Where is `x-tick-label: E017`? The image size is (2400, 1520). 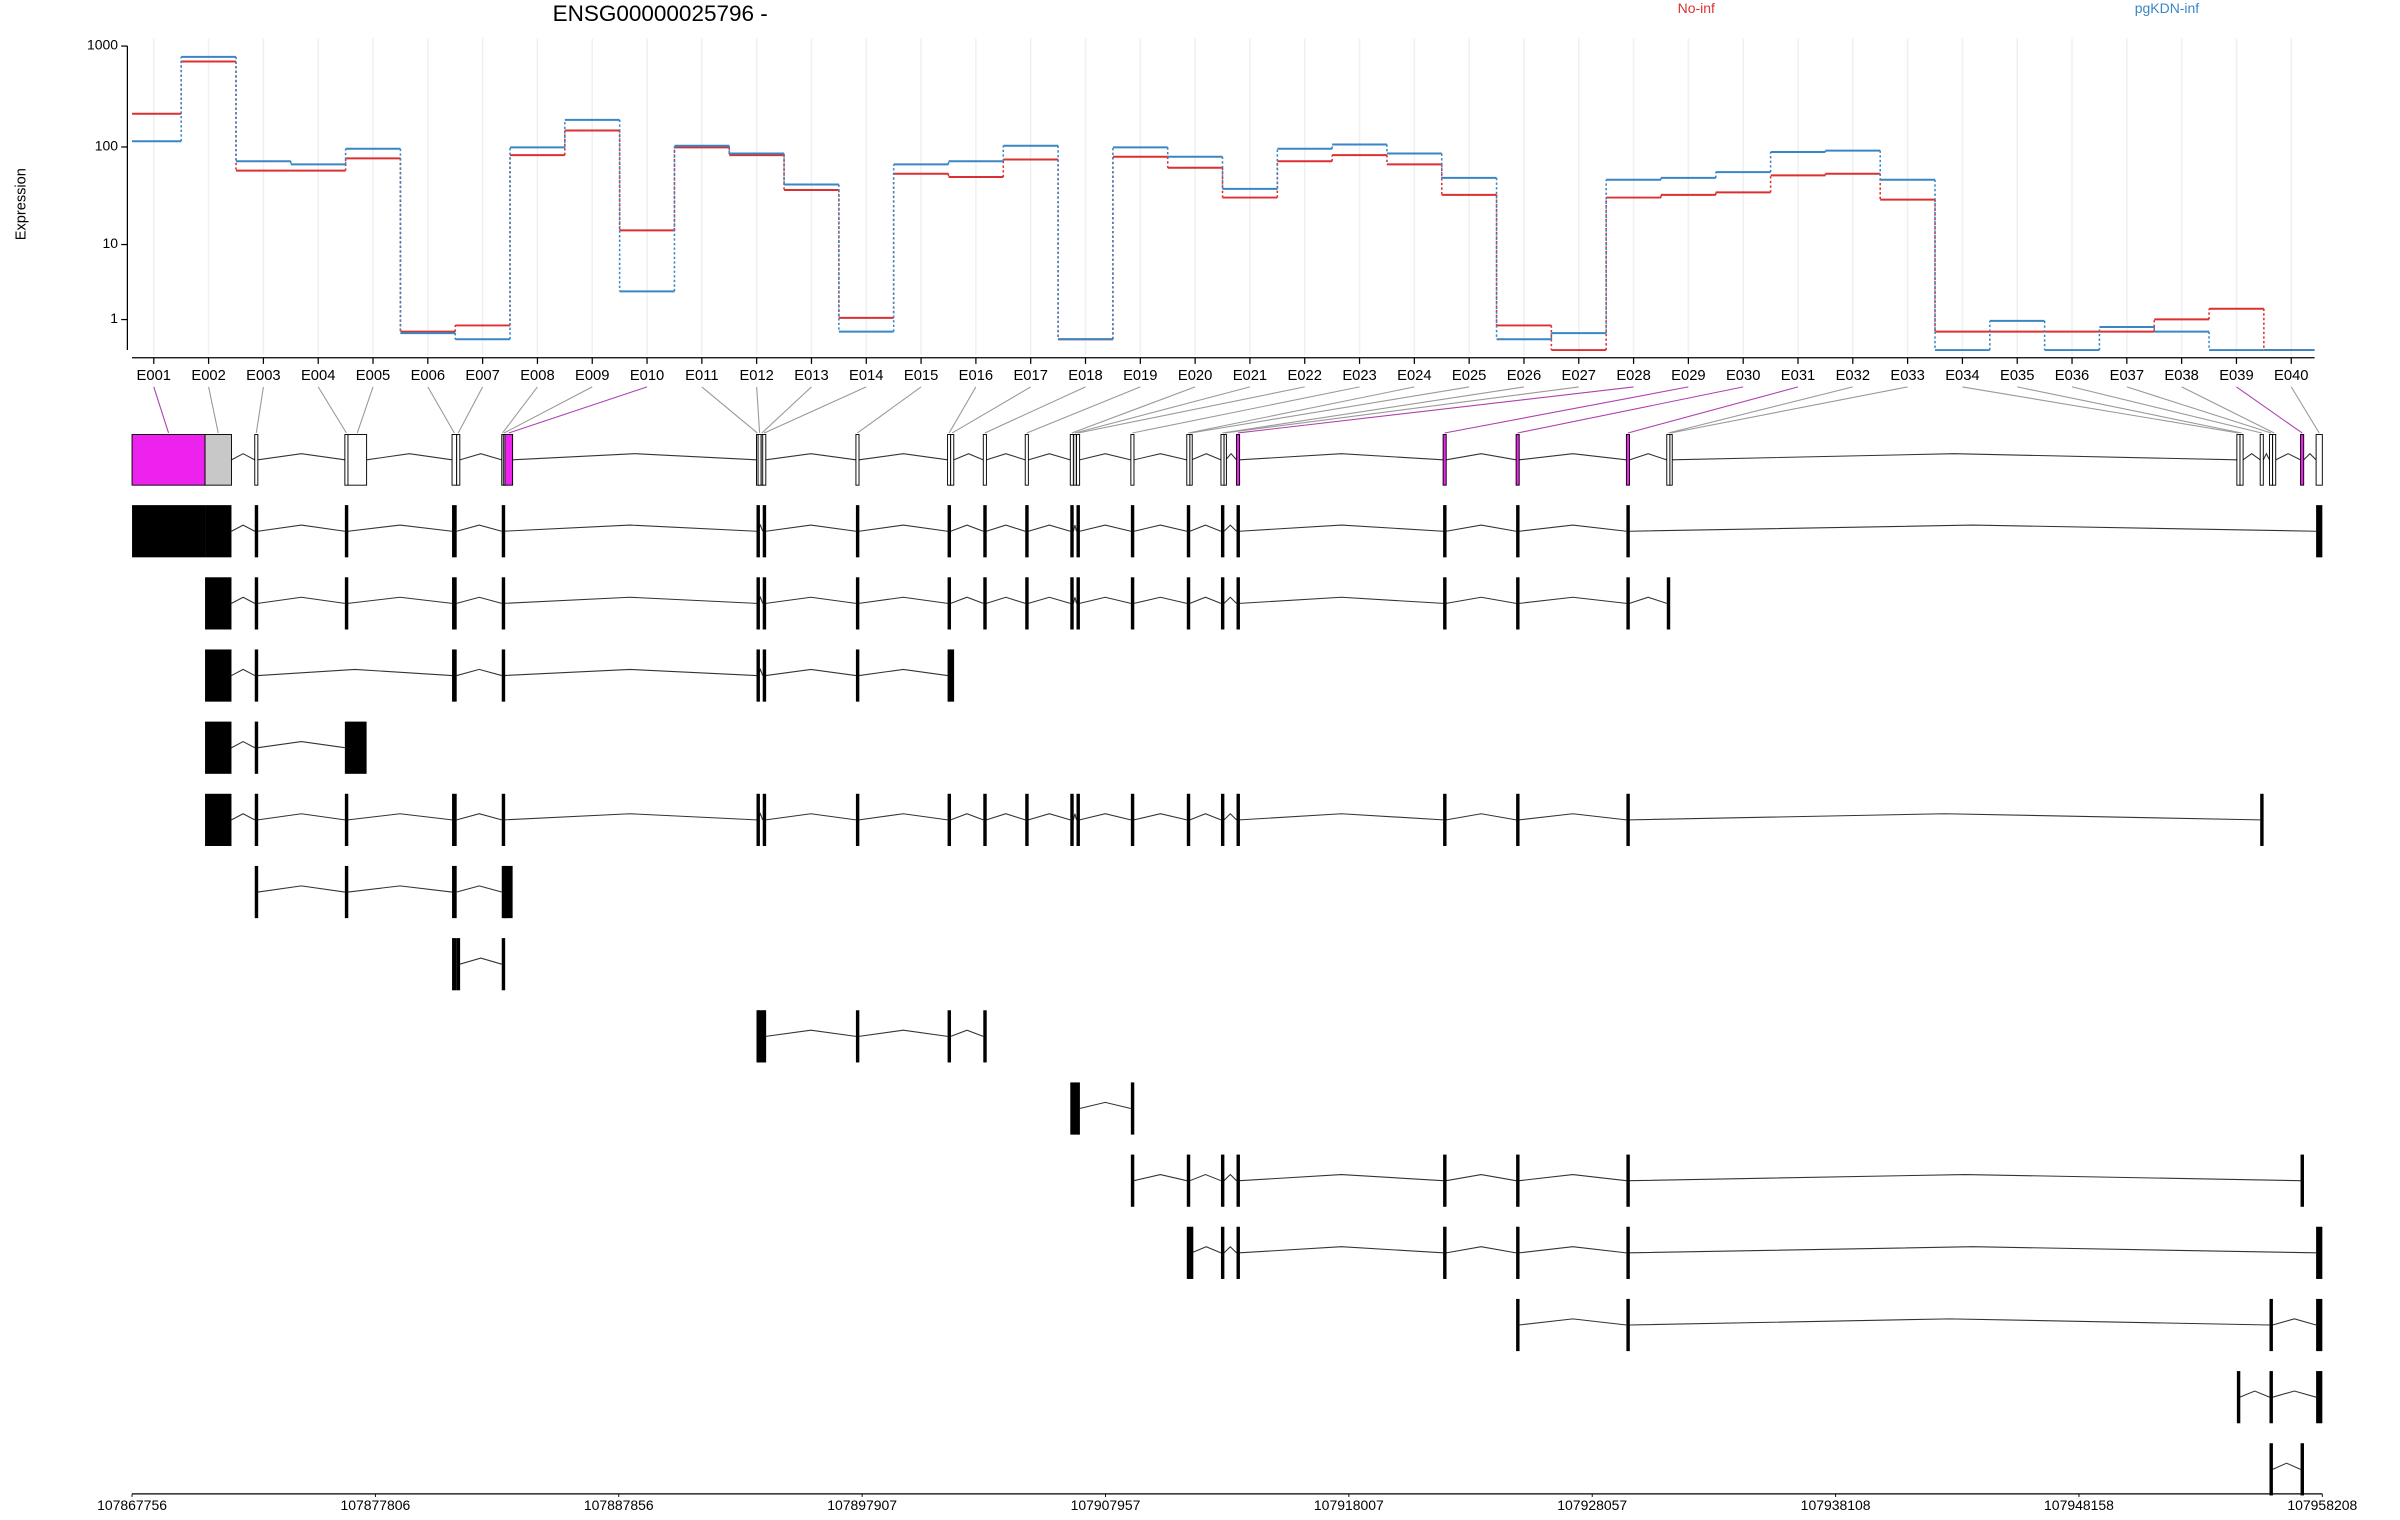 x-tick-label: E017 is located at coordinates (1030, 376).